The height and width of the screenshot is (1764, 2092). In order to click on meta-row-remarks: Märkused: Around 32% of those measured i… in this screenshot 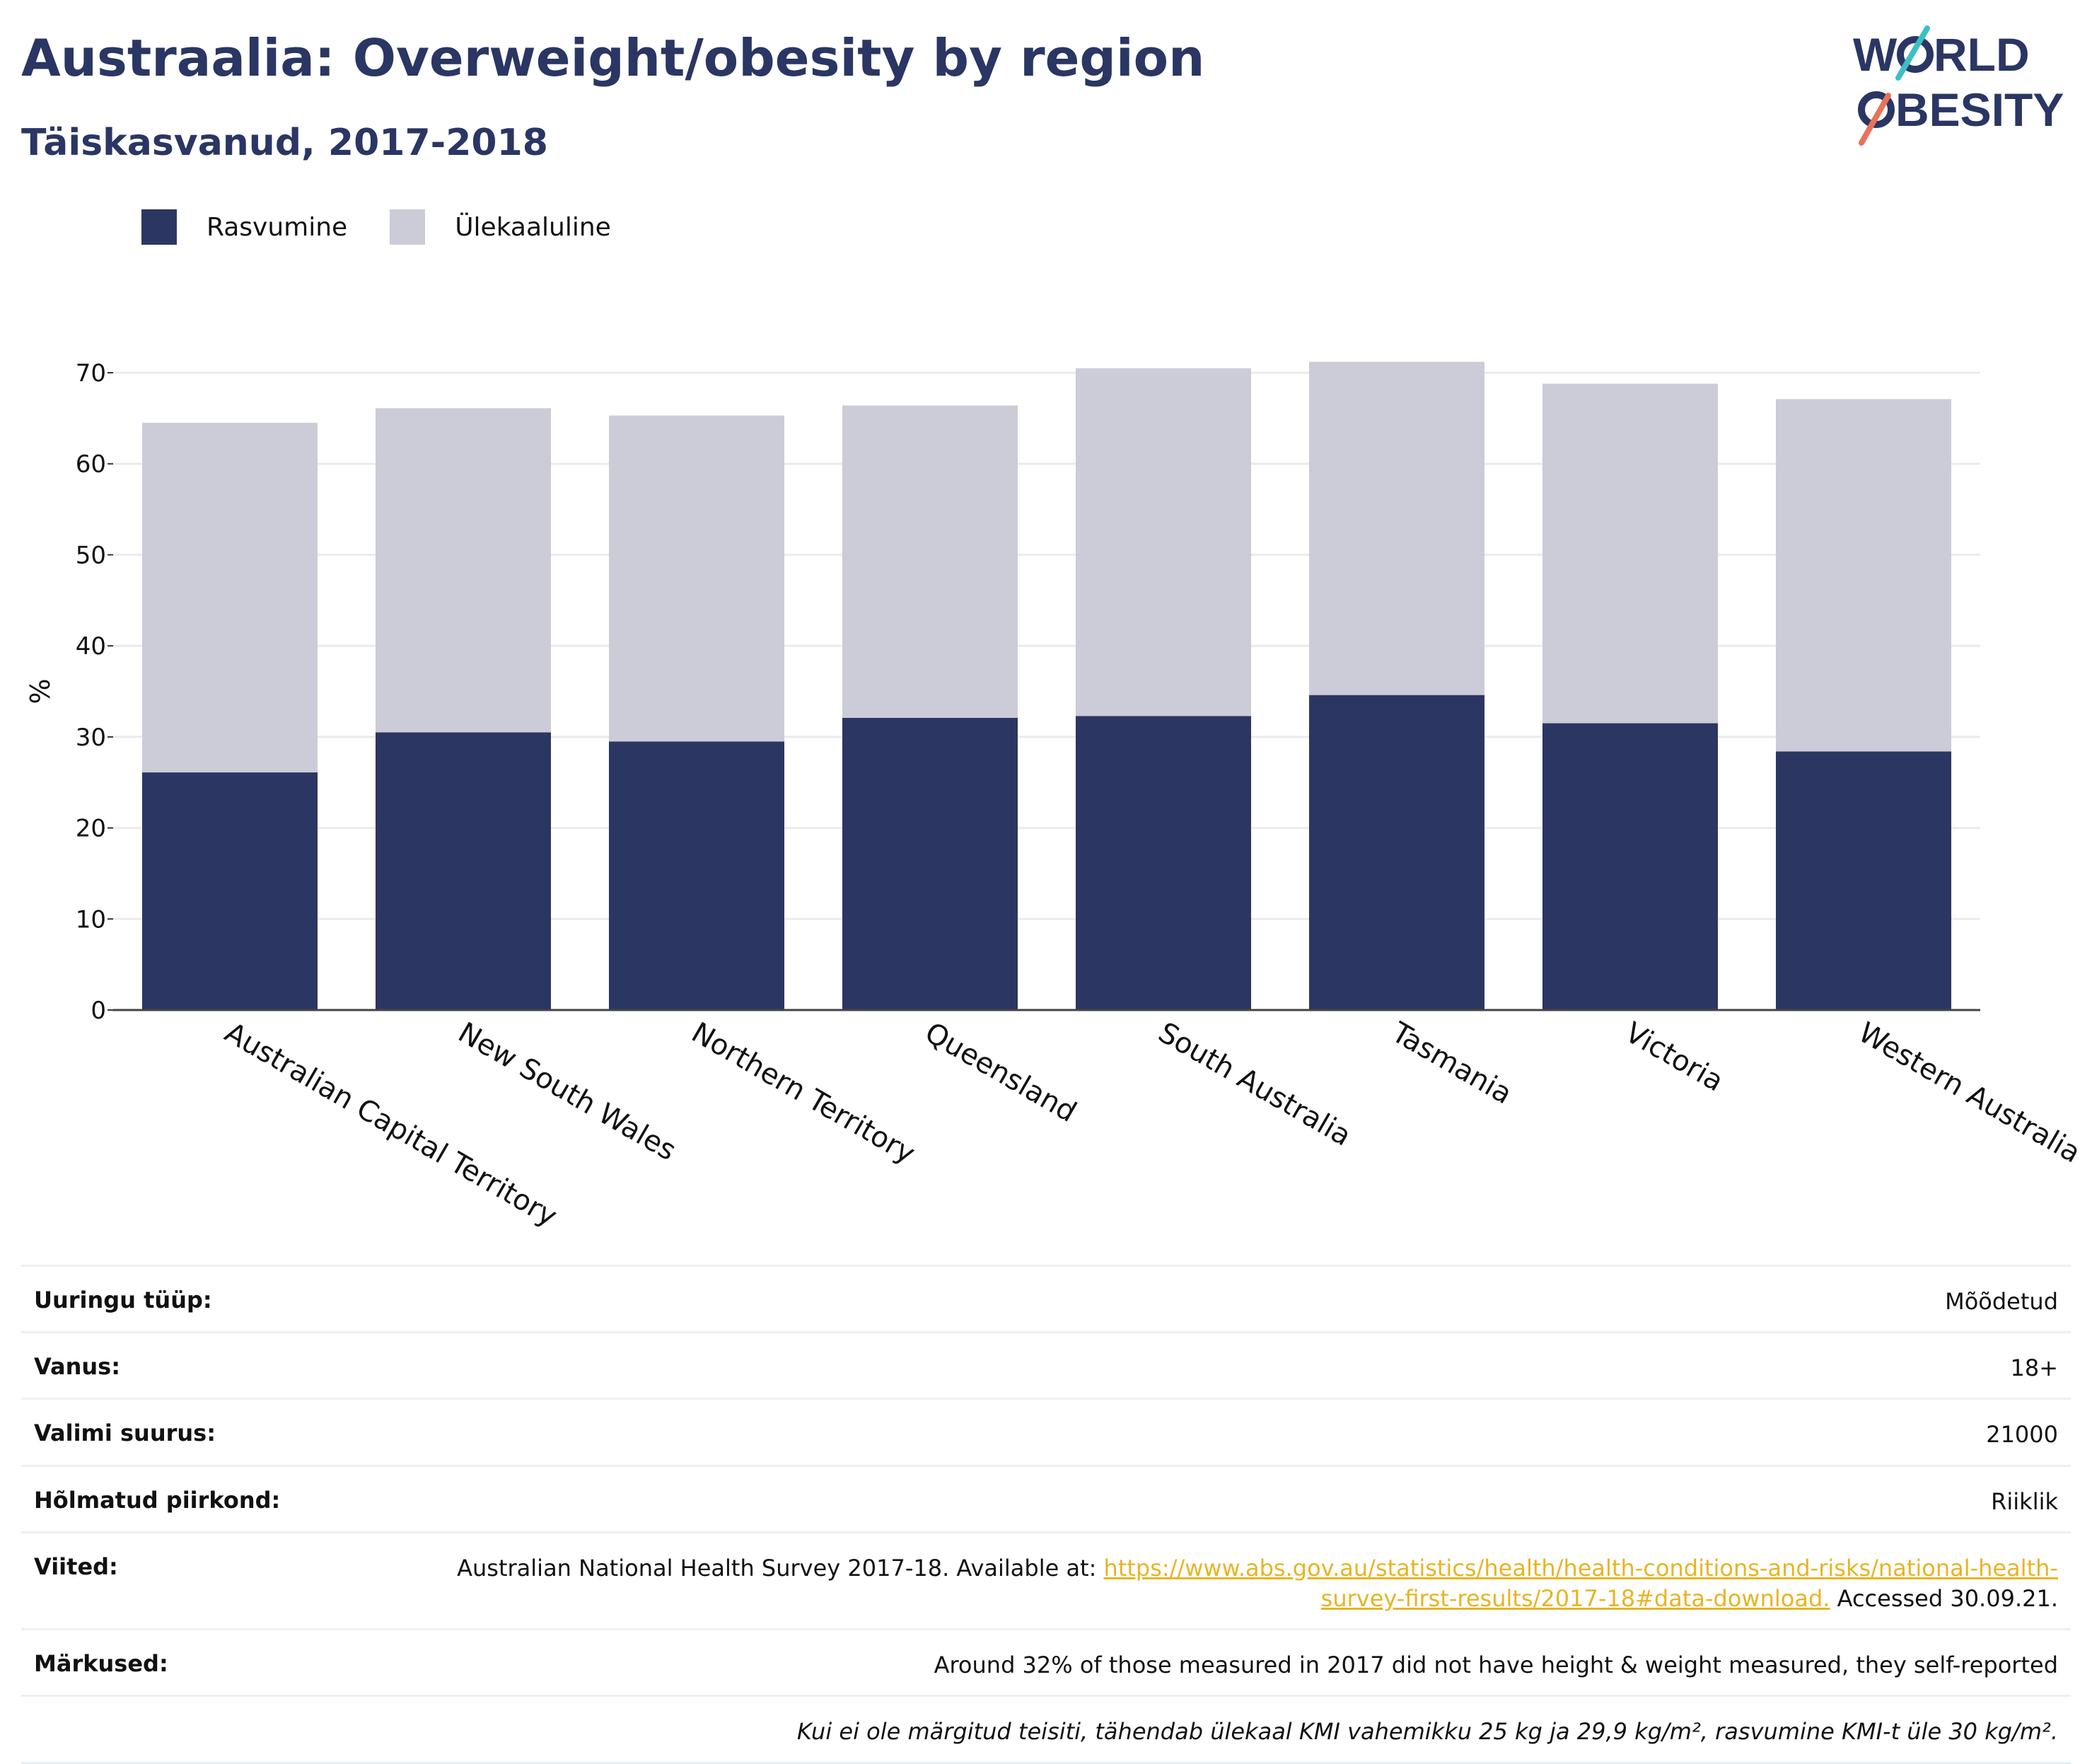, I will do `click(1046, 1661)`.